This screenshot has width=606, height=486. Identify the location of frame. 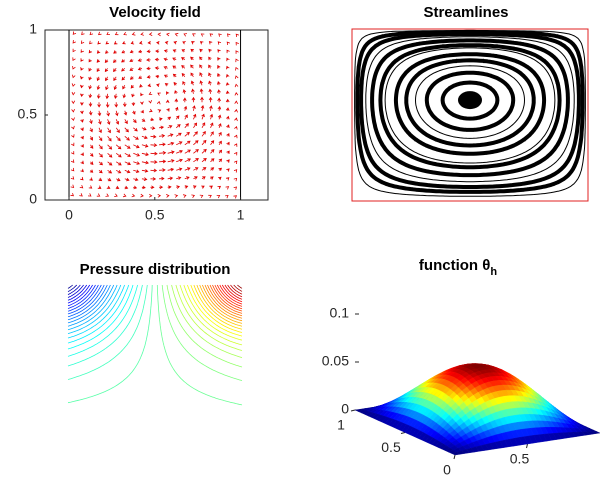
(470, 115).